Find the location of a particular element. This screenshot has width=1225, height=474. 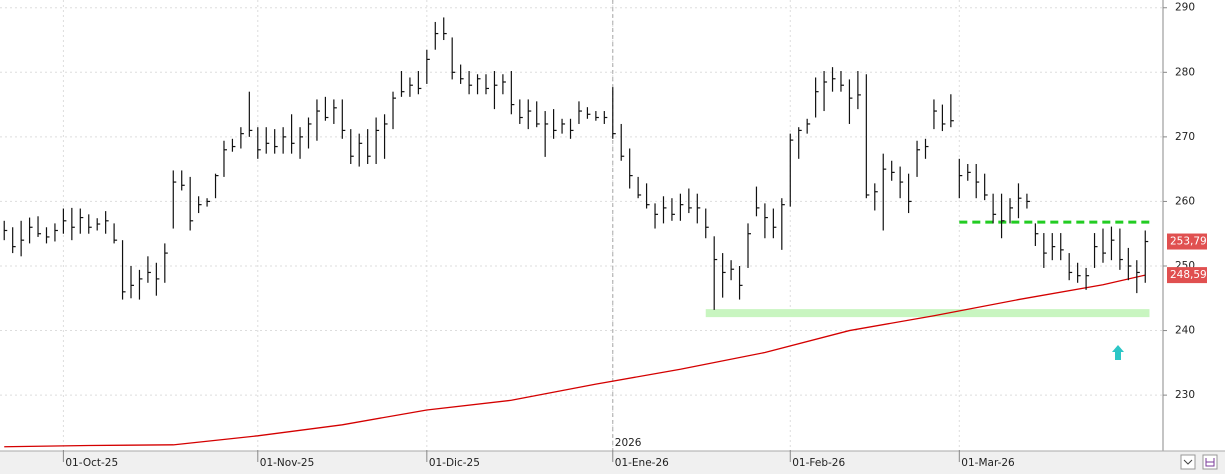

y-tick-label: 230 is located at coordinates (1185, 395).